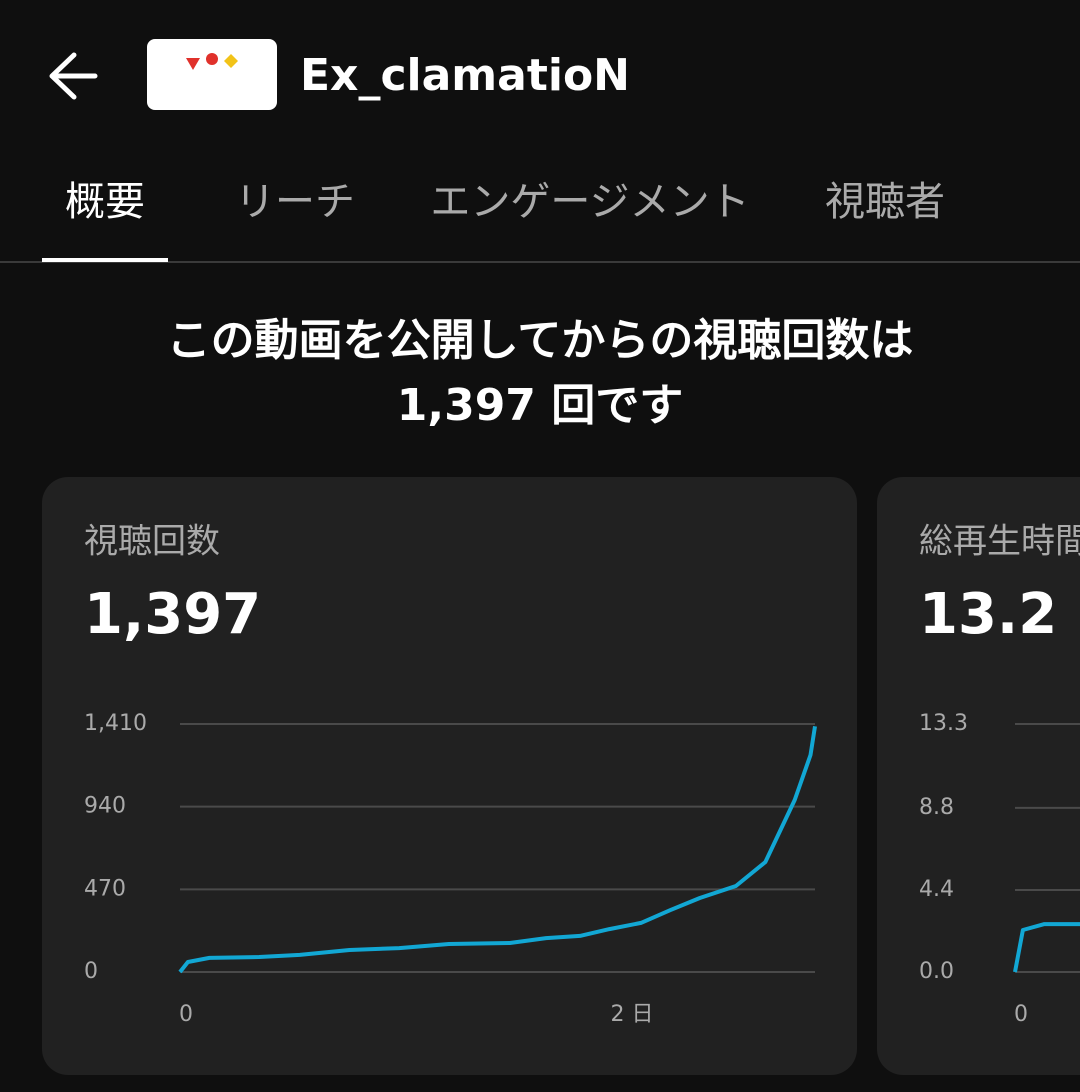 The image size is (1080, 1092). I want to click on metric-card: 総再生時間 13.2 0.0 4.4 8.8 13.3 0, so click(978, 776).